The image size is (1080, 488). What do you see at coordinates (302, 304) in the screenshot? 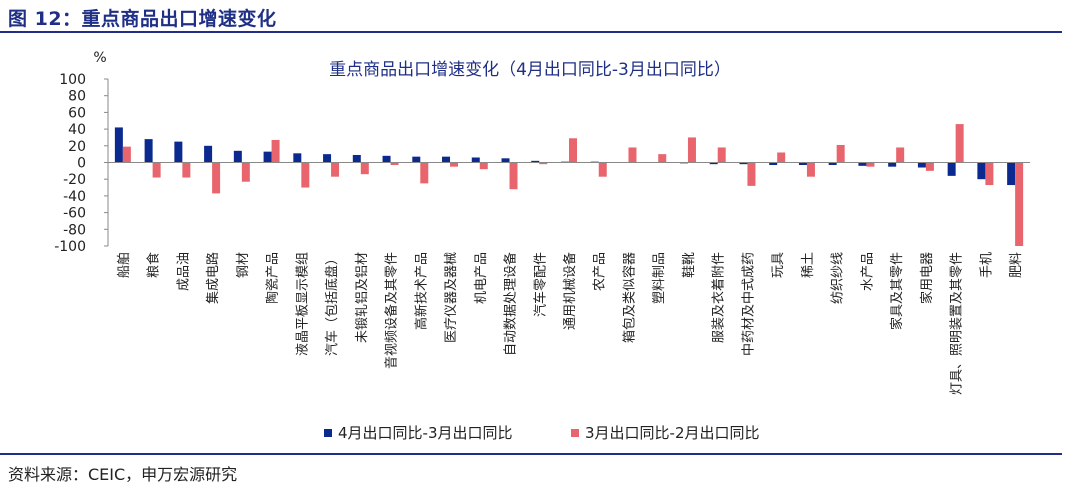
I see `category-label: 液晶平板显示模组` at bounding box center [302, 304].